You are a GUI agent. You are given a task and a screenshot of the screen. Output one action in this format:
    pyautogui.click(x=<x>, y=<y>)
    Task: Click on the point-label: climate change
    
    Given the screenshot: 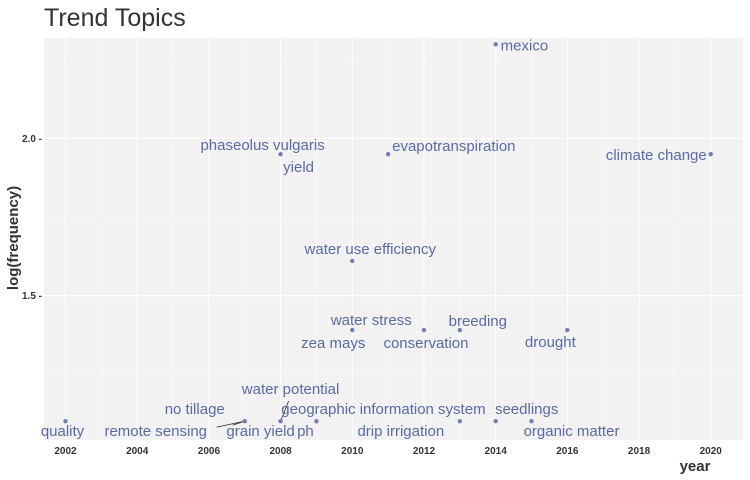 What is the action you would take?
    pyautogui.click(x=656, y=155)
    